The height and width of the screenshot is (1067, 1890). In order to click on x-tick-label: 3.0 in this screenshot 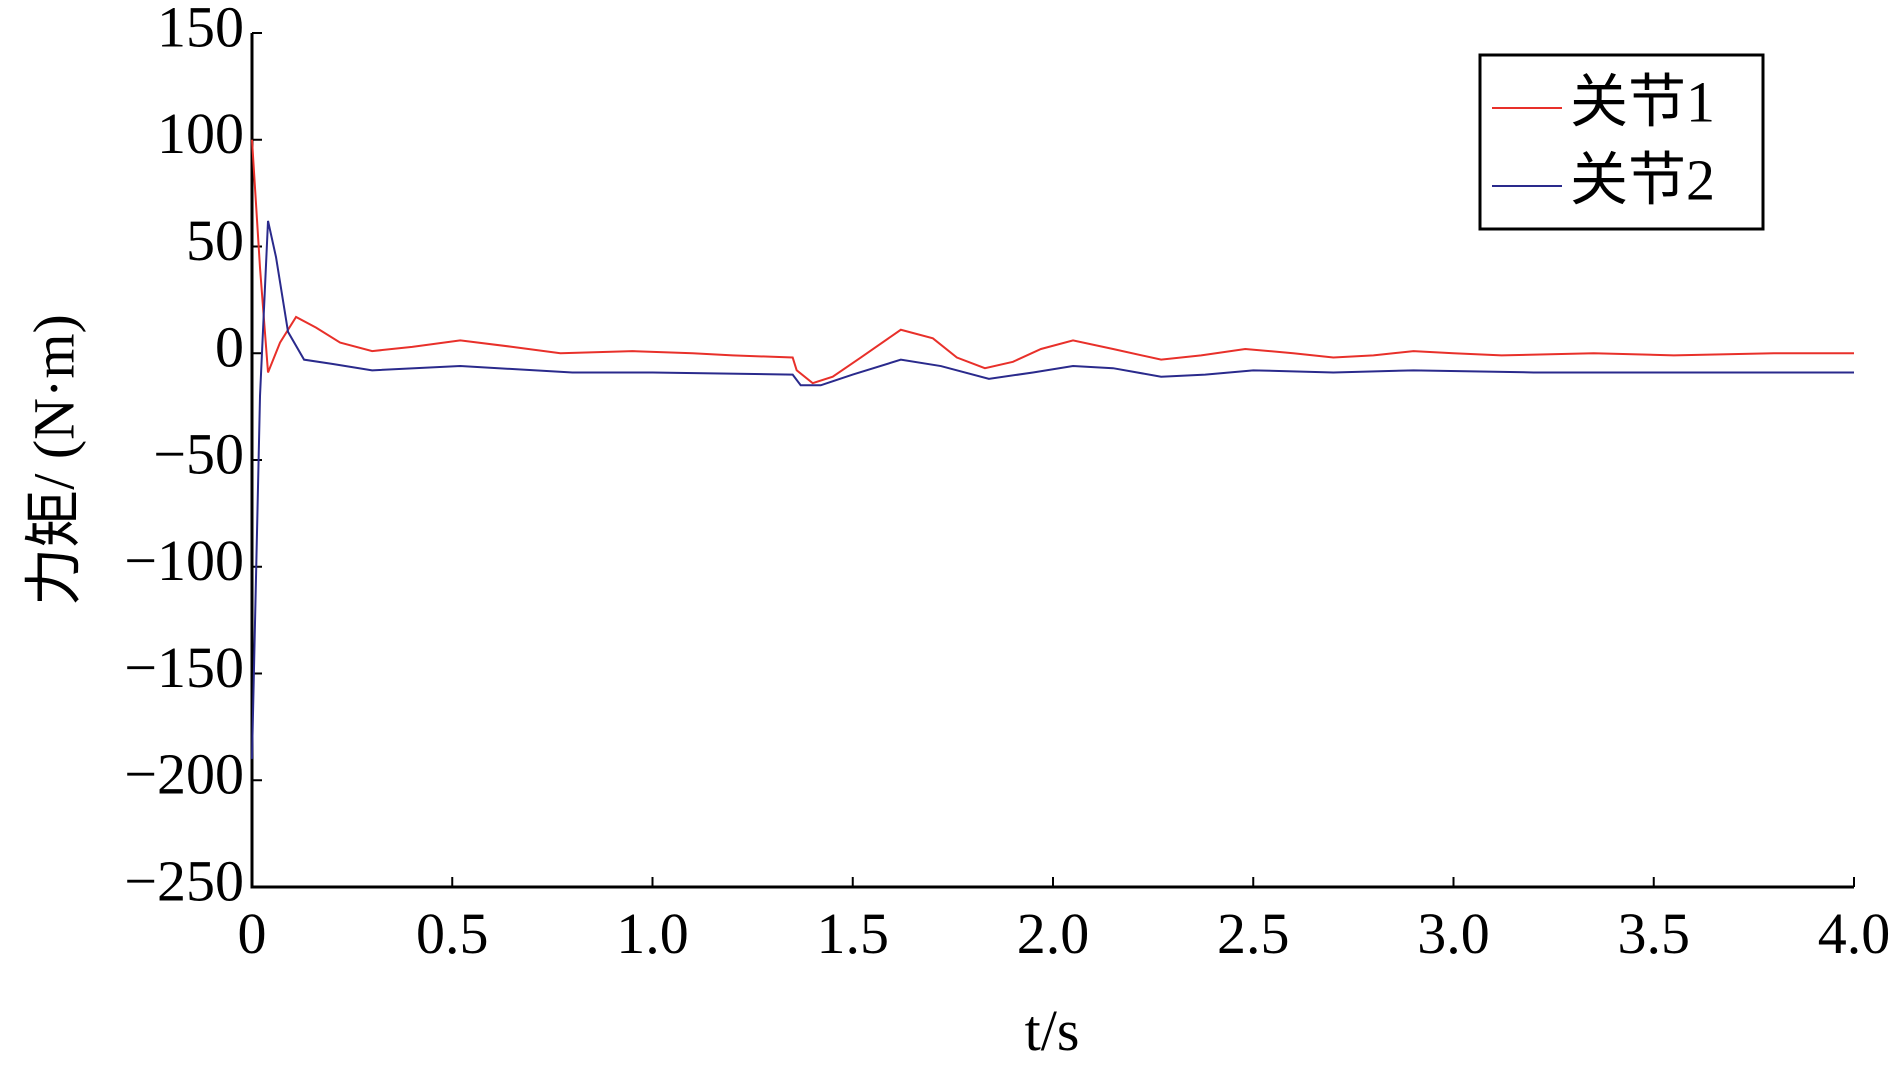, I will do `click(1453, 933)`.